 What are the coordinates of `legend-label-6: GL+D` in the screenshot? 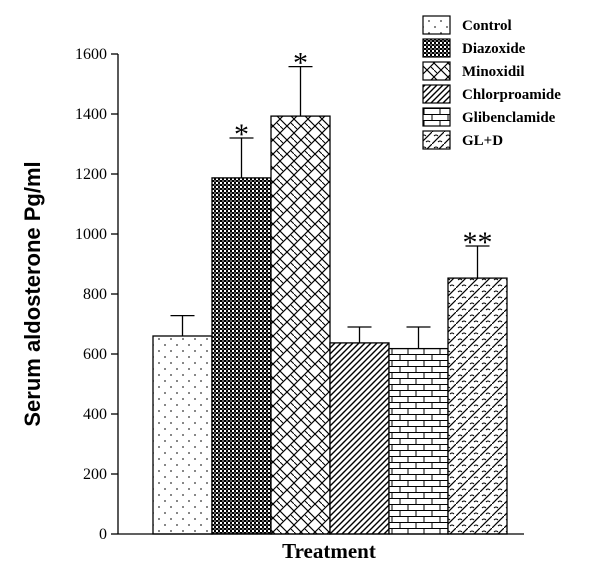 It's located at (482, 141).